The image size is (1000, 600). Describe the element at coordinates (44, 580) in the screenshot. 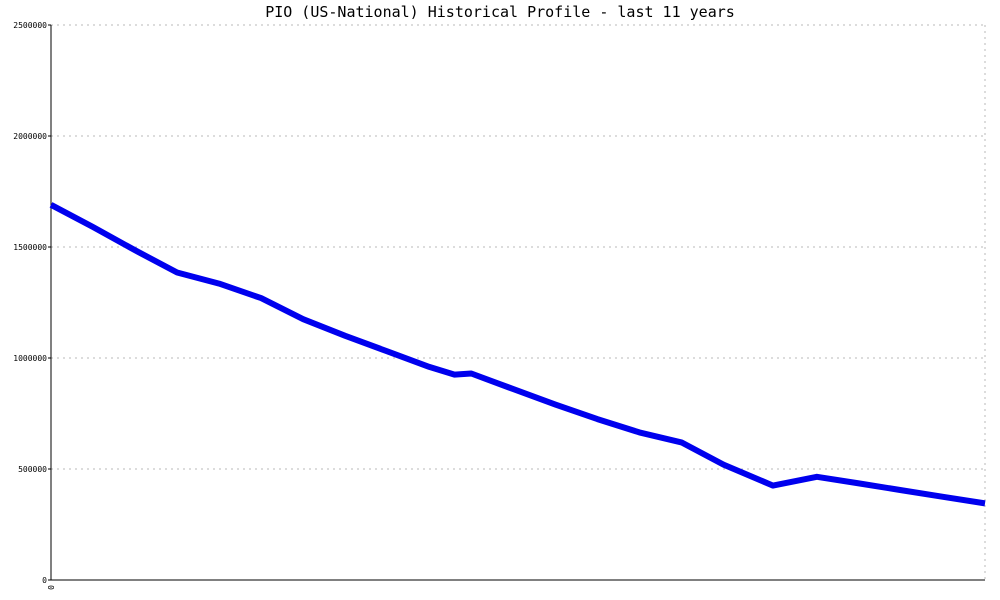

I see `y-tick-label-0: 0` at that location.